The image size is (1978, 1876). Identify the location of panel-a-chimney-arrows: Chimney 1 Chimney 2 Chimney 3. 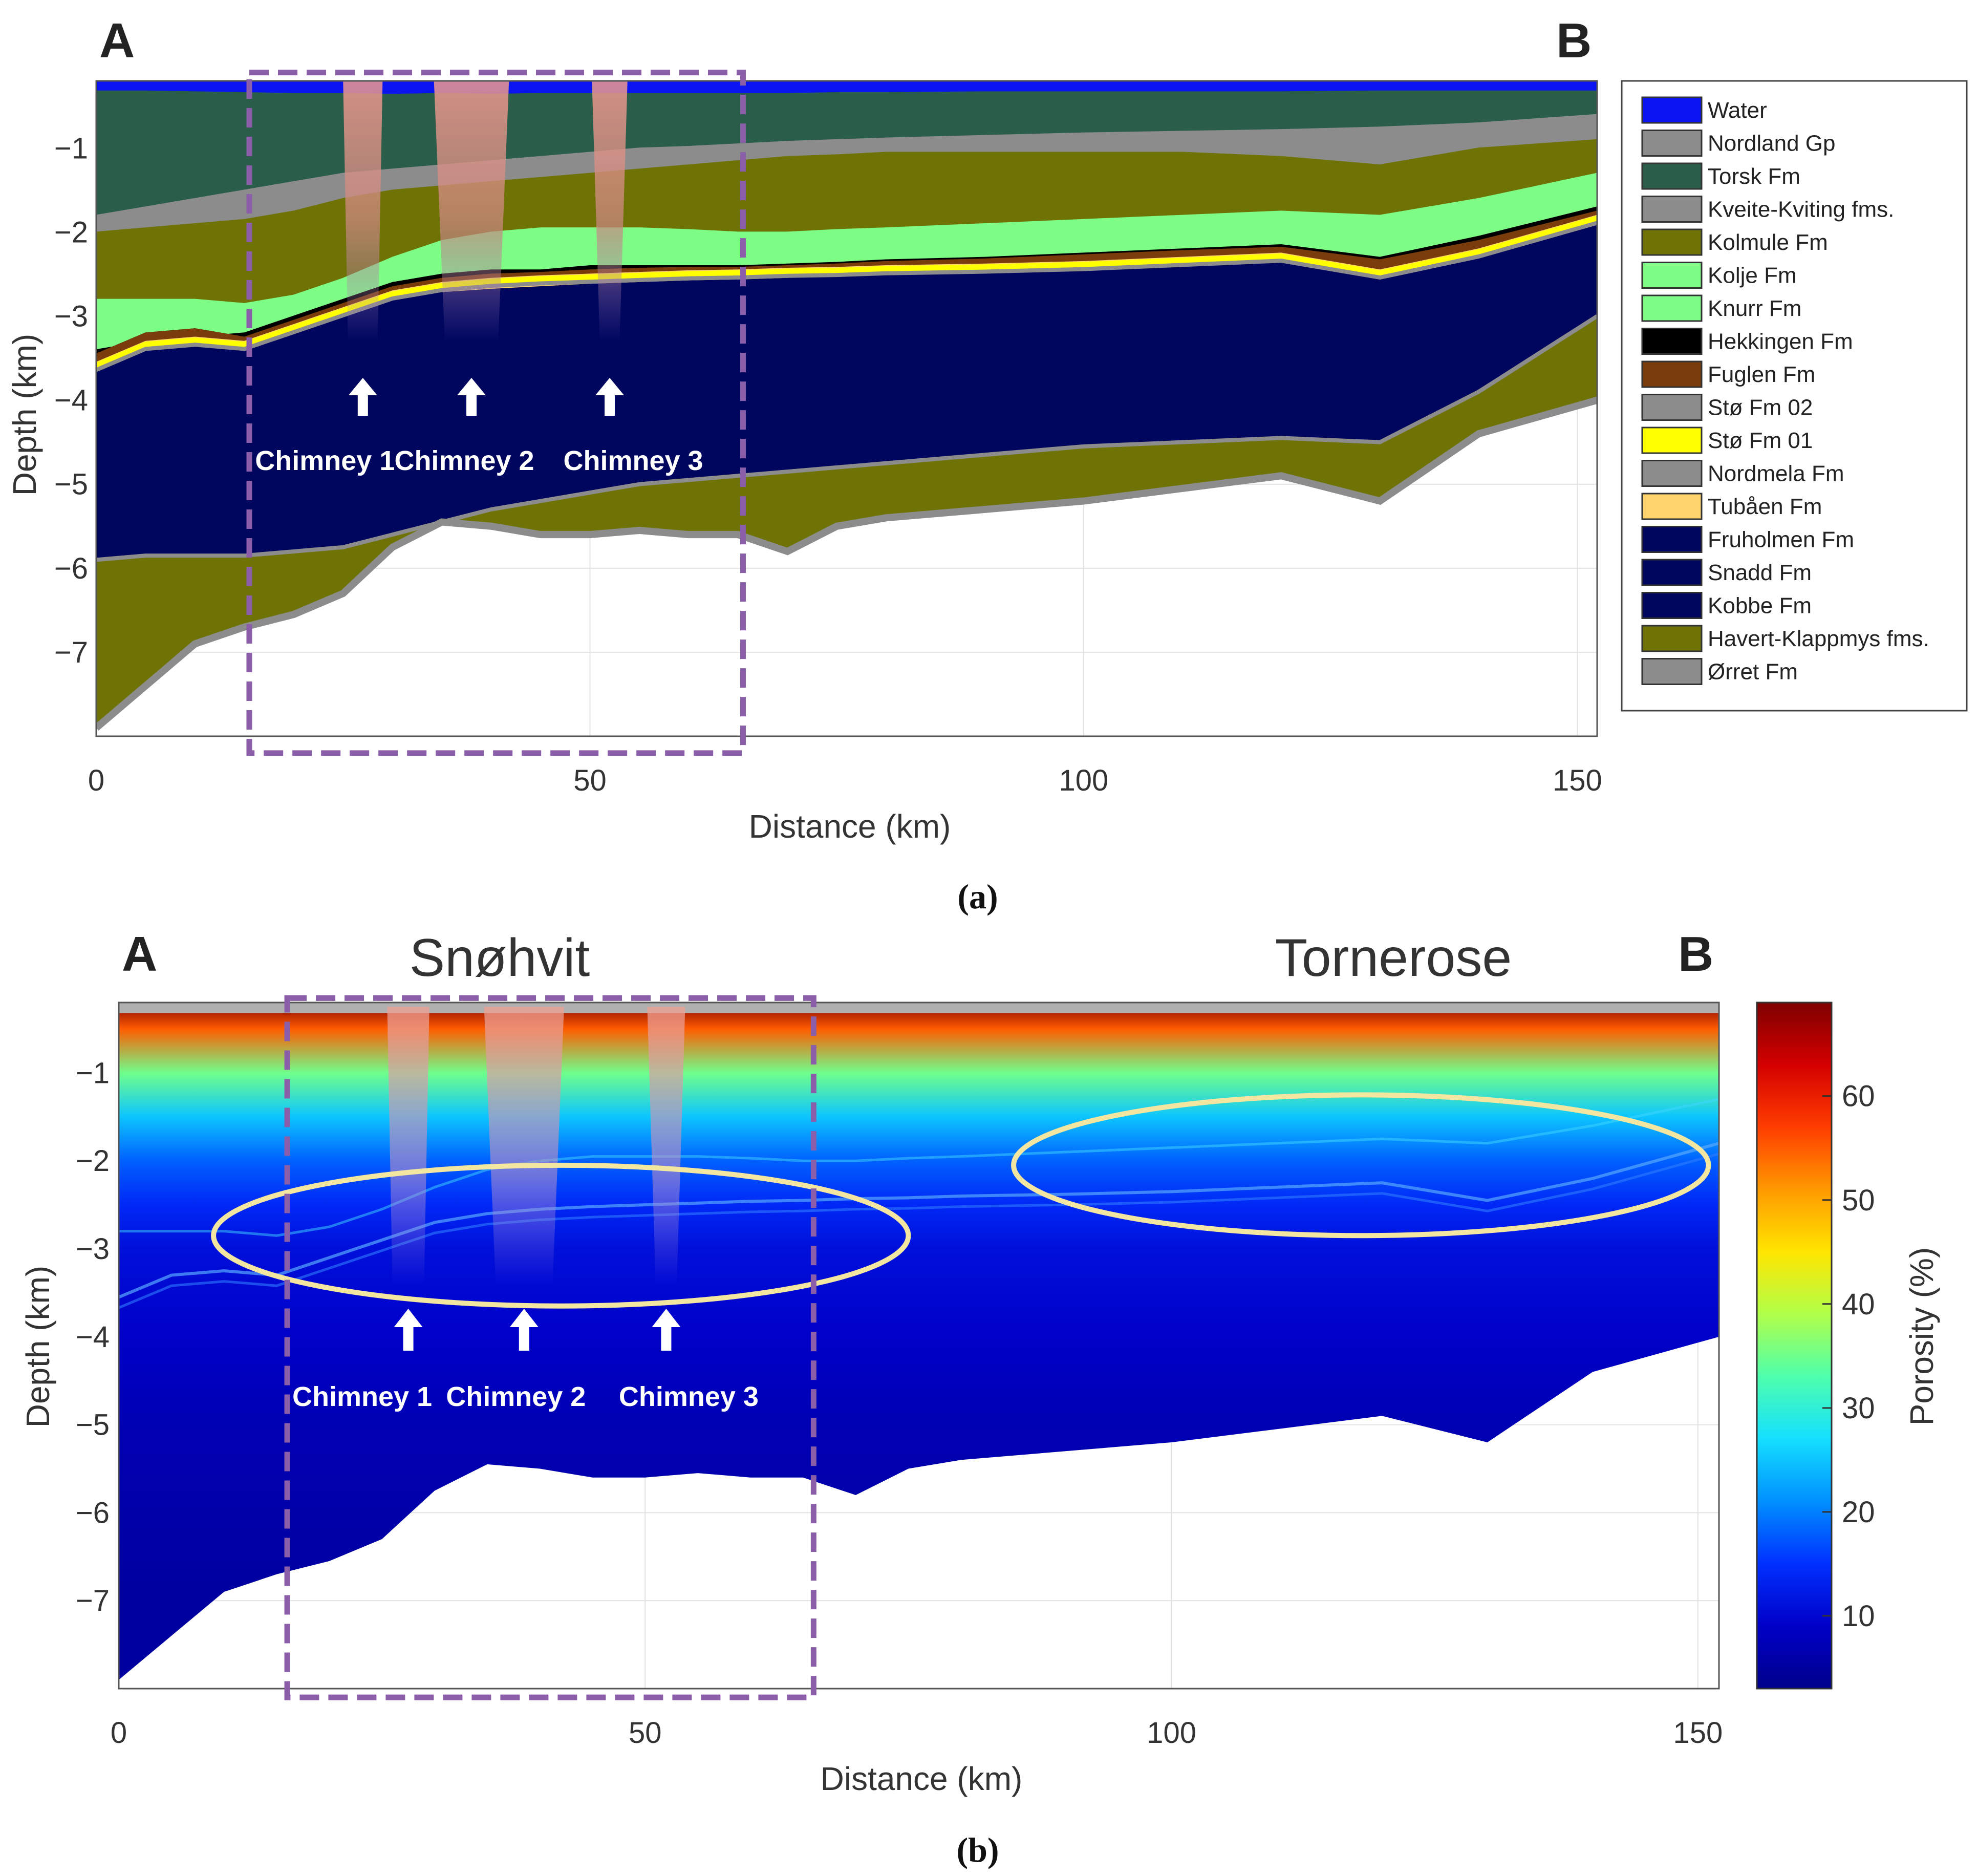
(479, 427).